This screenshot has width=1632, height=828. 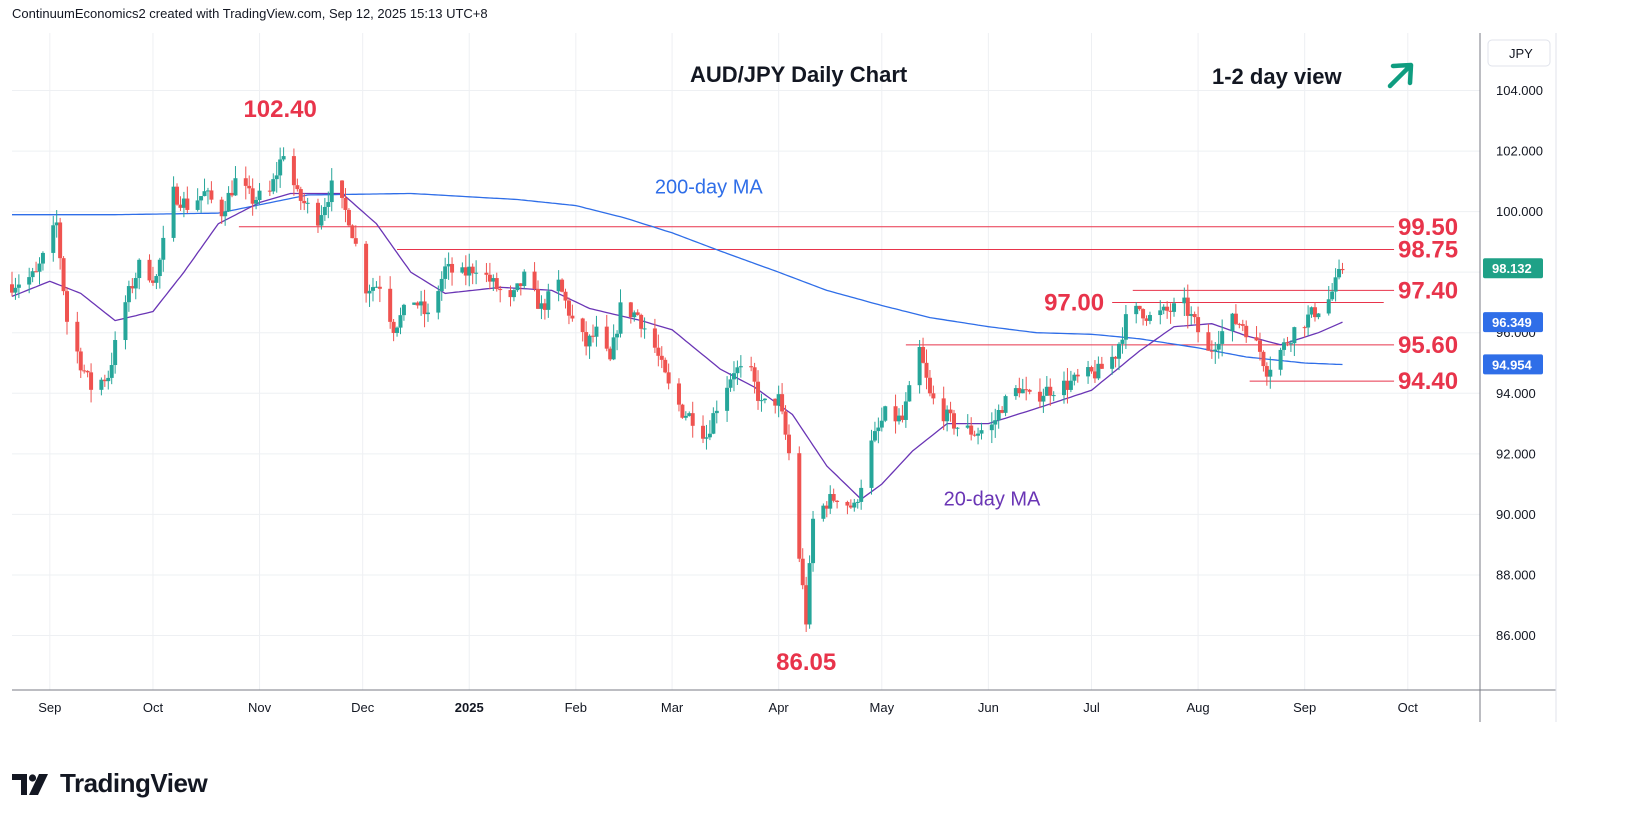 What do you see at coordinates (134, 783) in the screenshot?
I see `tradingview-brand: TradingView` at bounding box center [134, 783].